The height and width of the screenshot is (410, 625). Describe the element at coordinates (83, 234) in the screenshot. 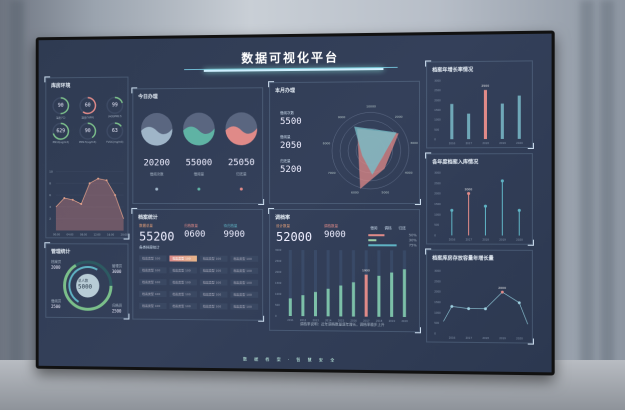

I see `x-tick-label: 08:00` at that location.